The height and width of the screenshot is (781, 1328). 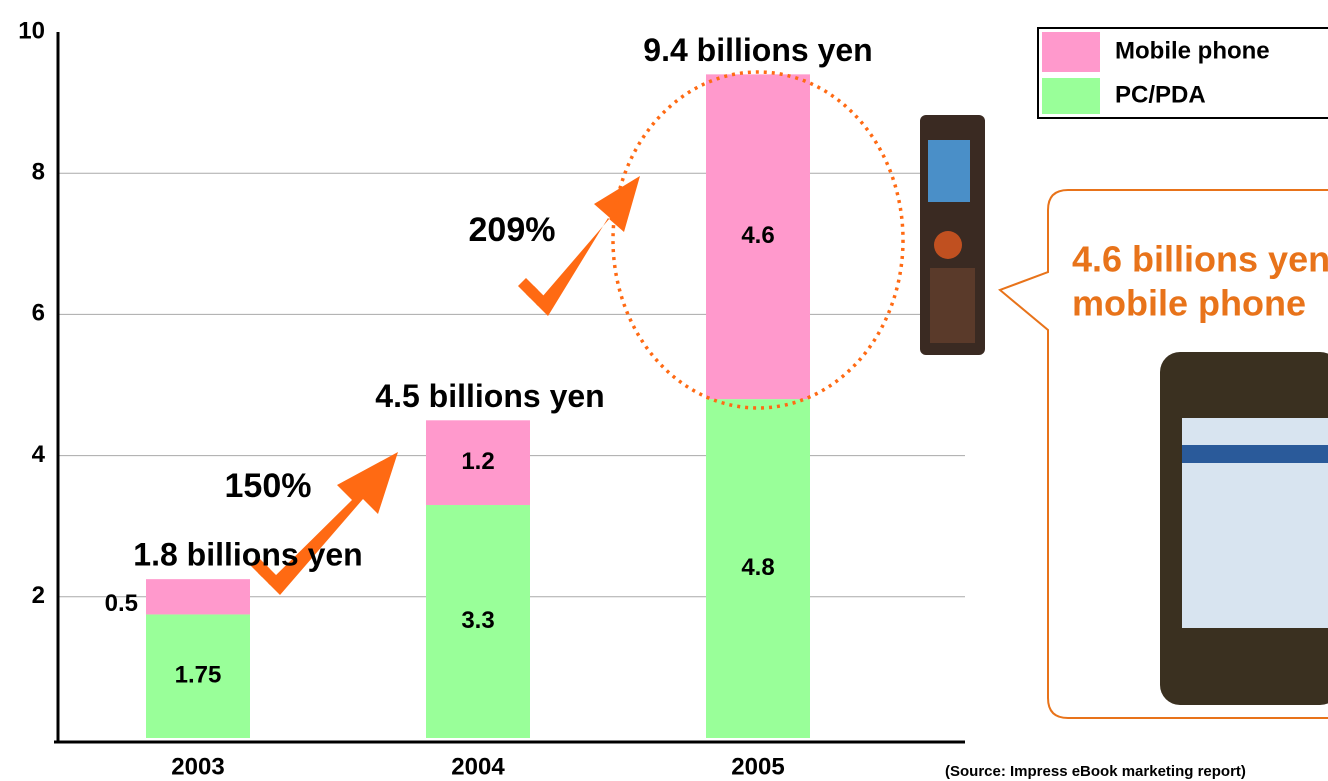 I want to click on growth-label: 209%, so click(x=512, y=230).